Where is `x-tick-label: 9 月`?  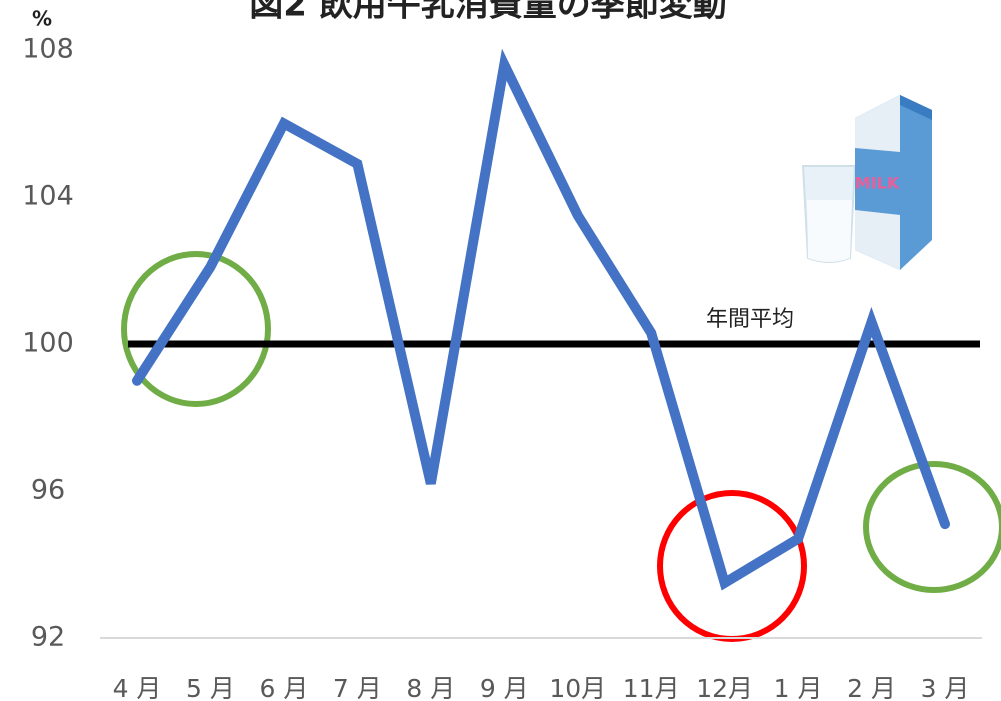
x-tick-label: 9 月 is located at coordinates (504, 687).